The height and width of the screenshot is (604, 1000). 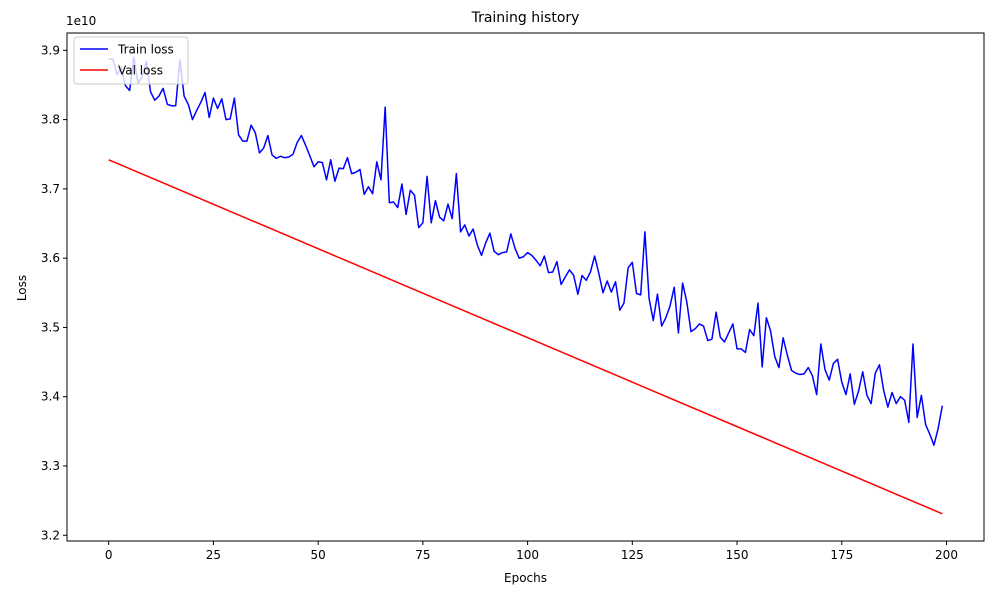 I want to click on x-tick-label: 25, so click(x=213, y=555).